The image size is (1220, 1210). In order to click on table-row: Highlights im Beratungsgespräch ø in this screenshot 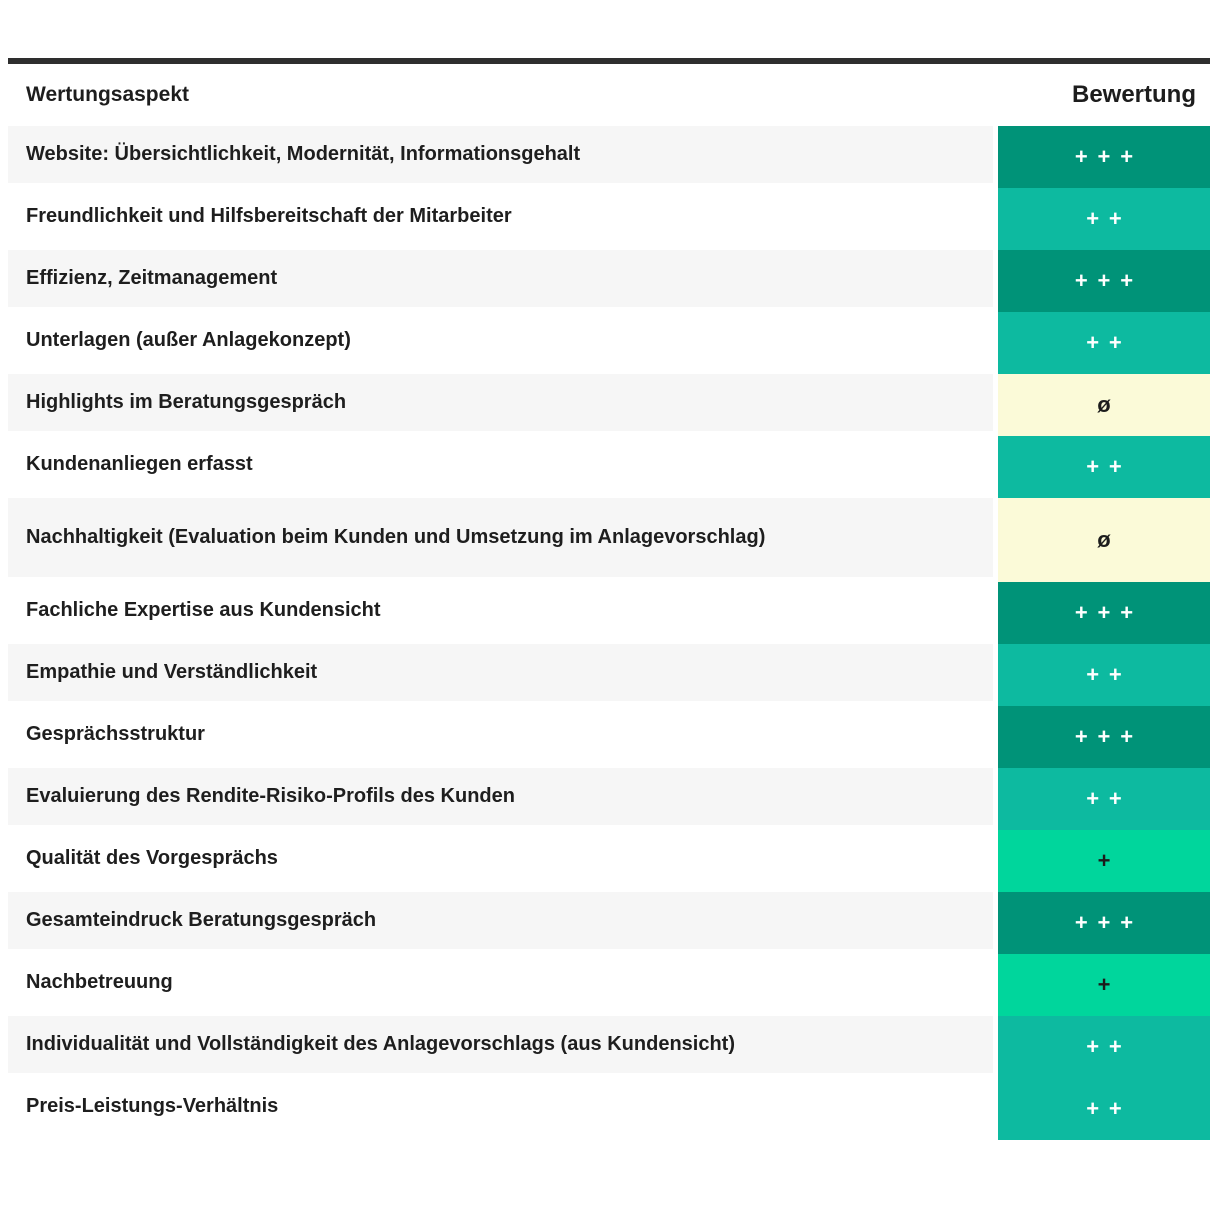, I will do `click(609, 405)`.